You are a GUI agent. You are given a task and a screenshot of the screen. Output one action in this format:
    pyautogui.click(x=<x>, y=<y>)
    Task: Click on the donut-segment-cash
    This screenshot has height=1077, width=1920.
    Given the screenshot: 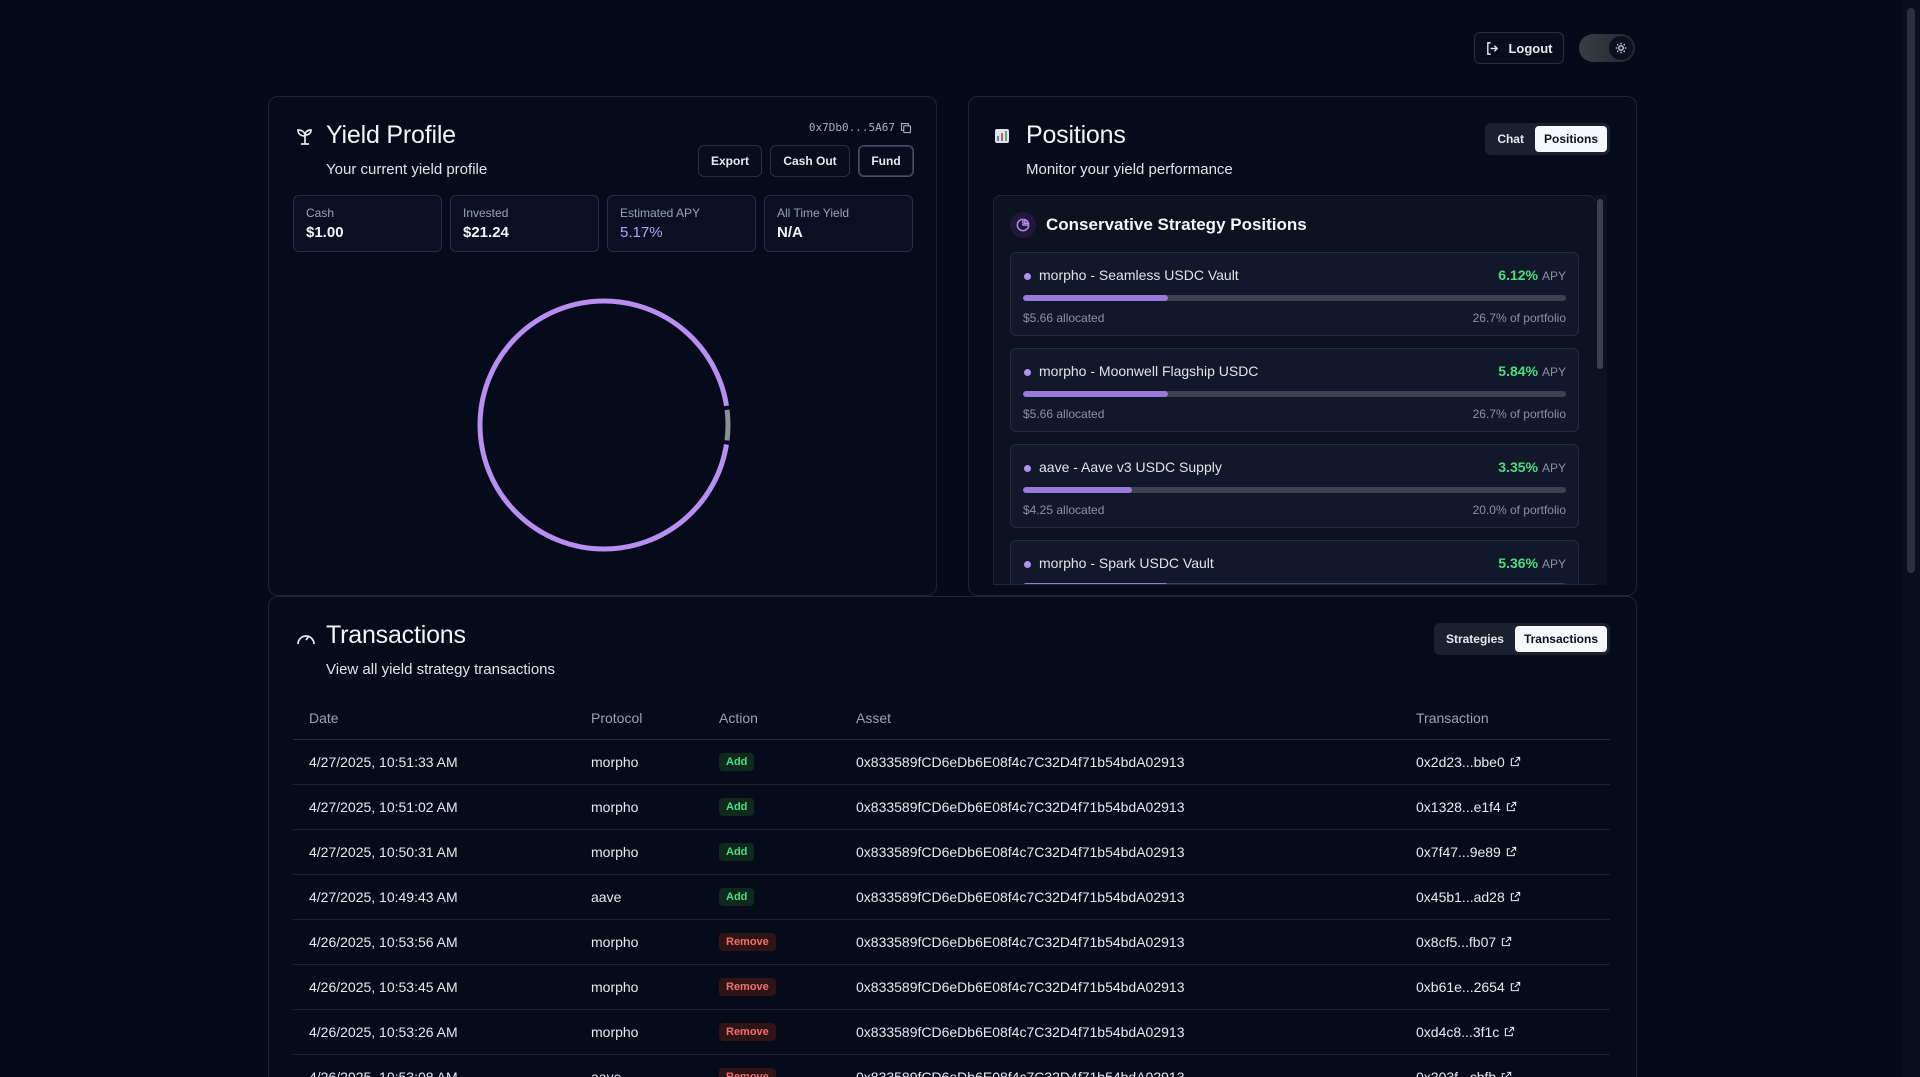 What is the action you would take?
    pyautogui.click(x=604, y=425)
    